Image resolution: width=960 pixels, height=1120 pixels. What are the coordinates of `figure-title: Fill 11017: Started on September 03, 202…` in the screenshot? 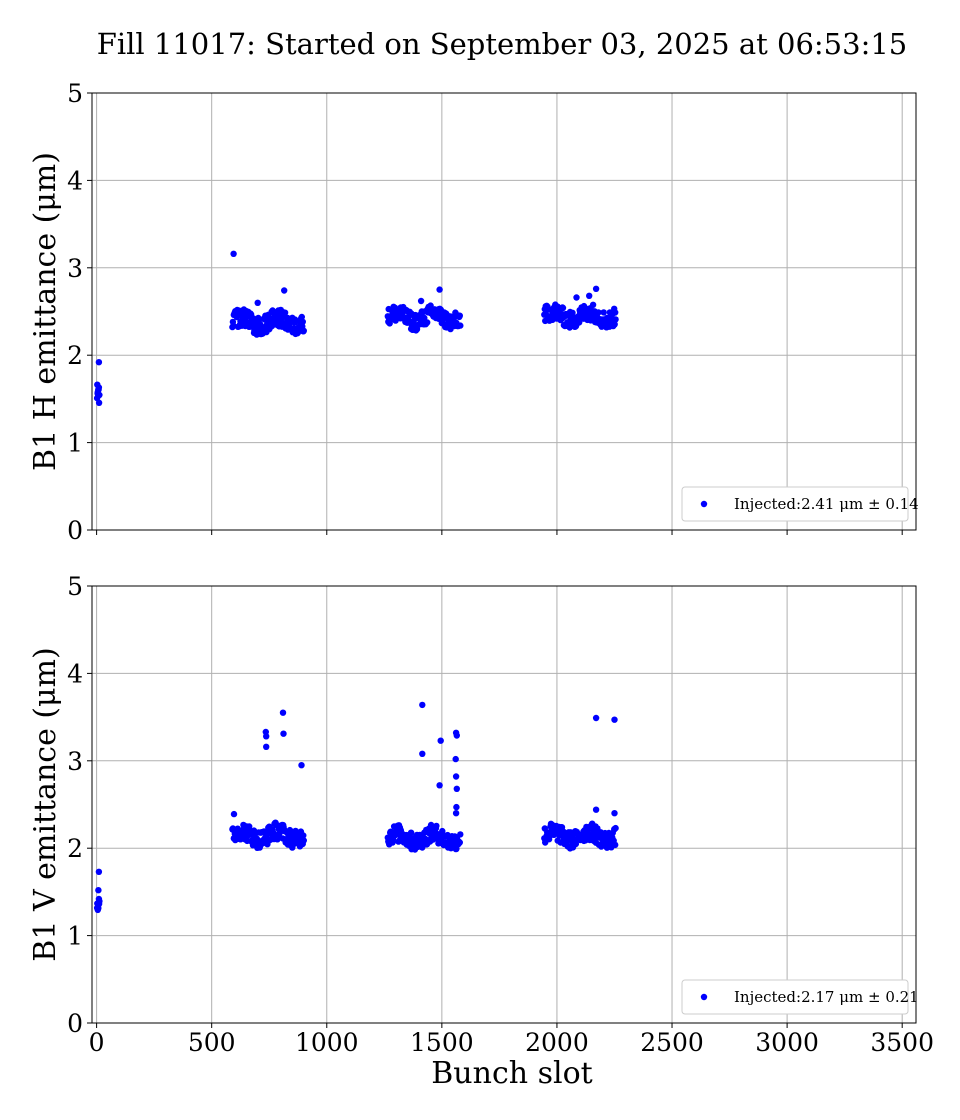 It's located at (502, 44).